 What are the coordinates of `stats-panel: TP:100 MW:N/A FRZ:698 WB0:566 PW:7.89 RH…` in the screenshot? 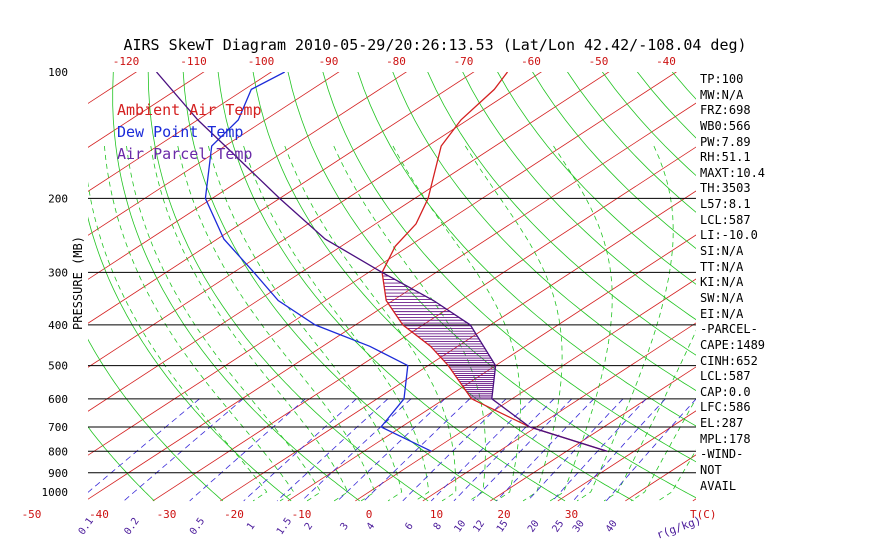 It's located at (732, 283).